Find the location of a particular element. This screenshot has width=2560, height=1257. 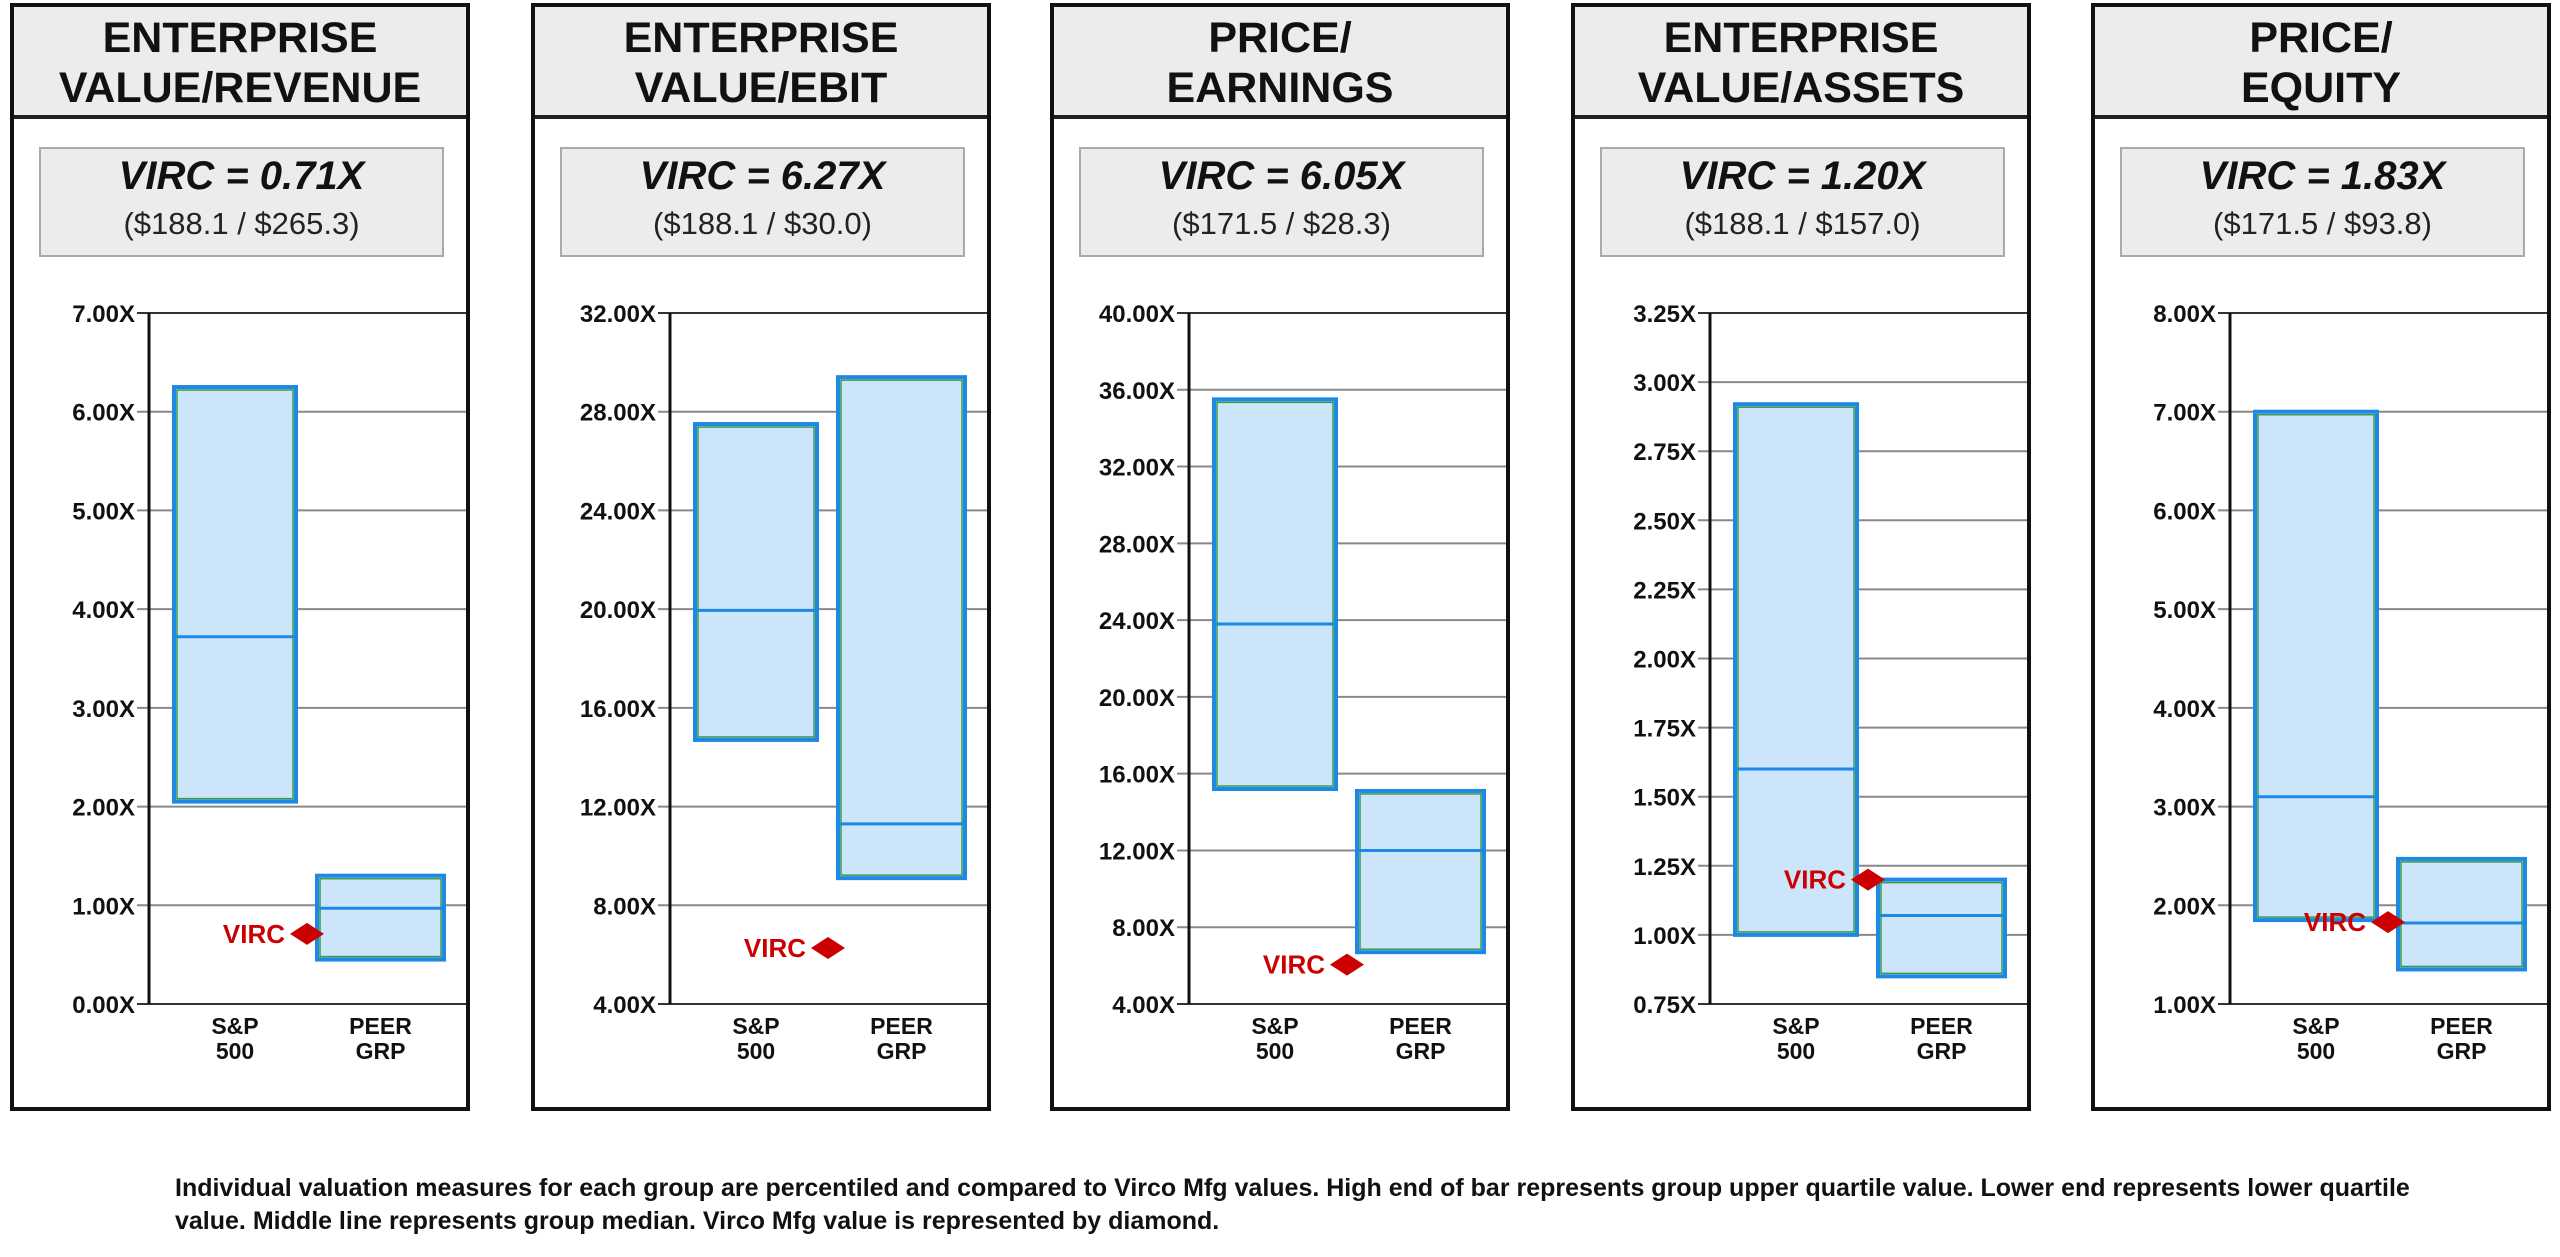

y-tick-label: 28.00X is located at coordinates (618, 413).